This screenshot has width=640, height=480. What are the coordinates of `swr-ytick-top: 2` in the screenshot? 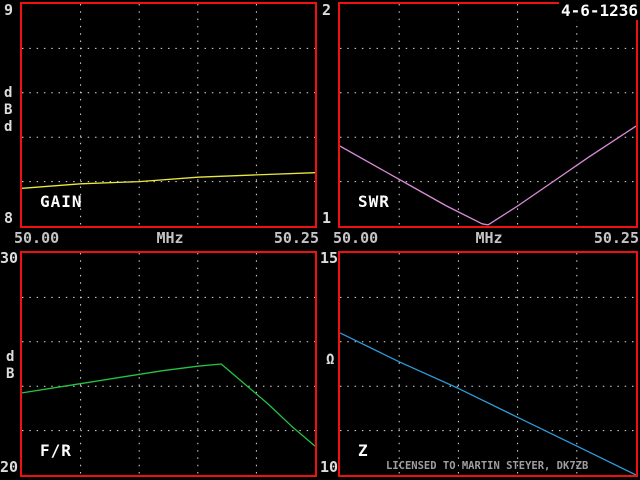 It's located at (327, 10).